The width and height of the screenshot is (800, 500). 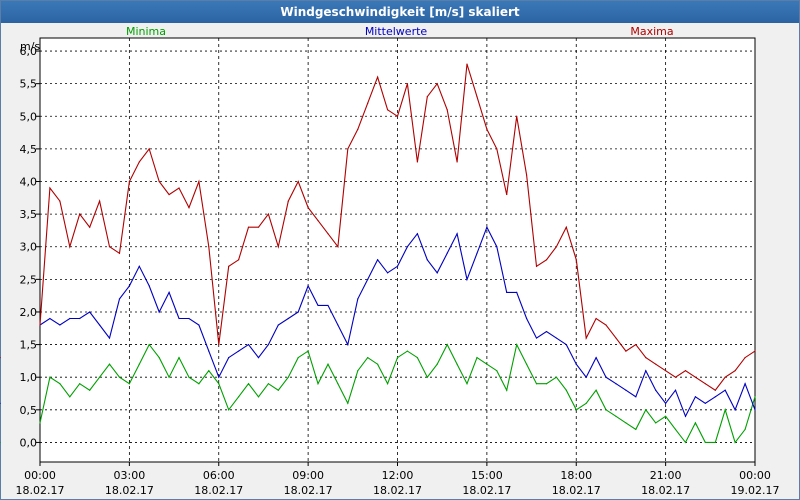 I want to click on x-tick-time-label: 03:00, so click(x=130, y=475).